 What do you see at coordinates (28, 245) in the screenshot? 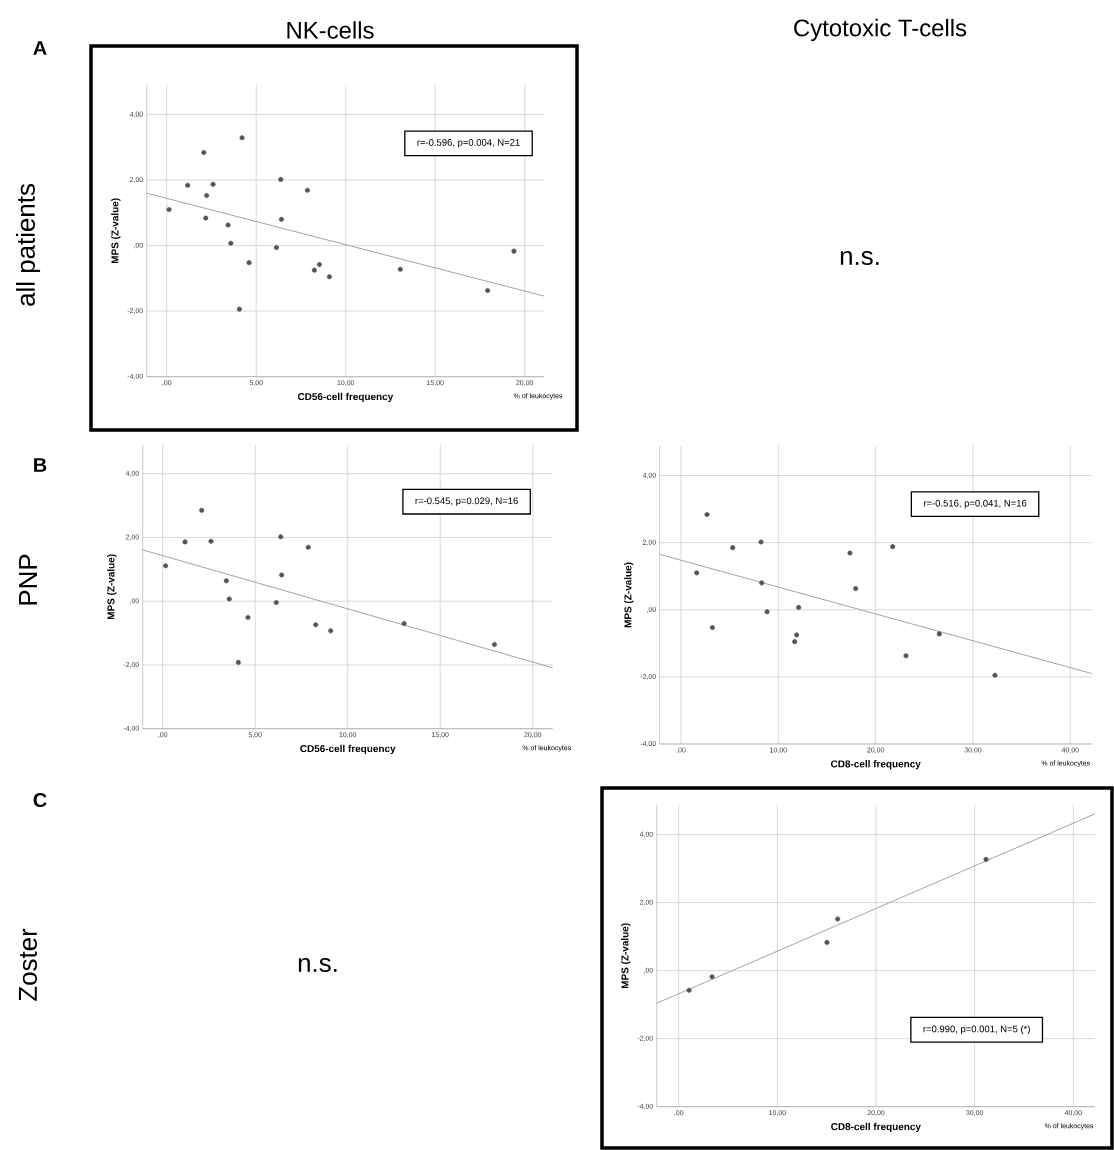
I see `text: all patients` at bounding box center [28, 245].